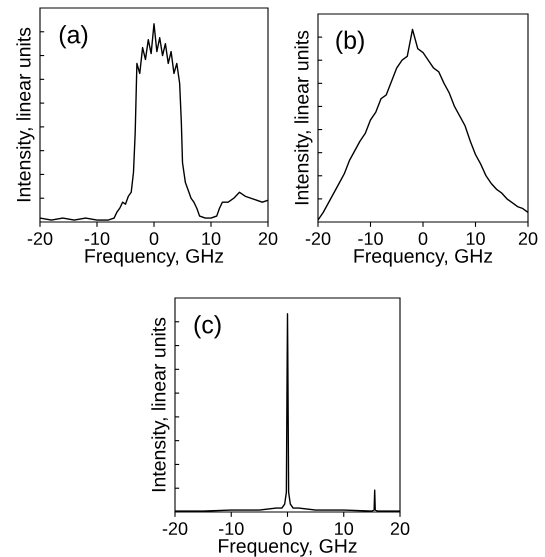  Describe the element at coordinates (74, 36) in the screenshot. I see `chart-title: (a)` at that location.